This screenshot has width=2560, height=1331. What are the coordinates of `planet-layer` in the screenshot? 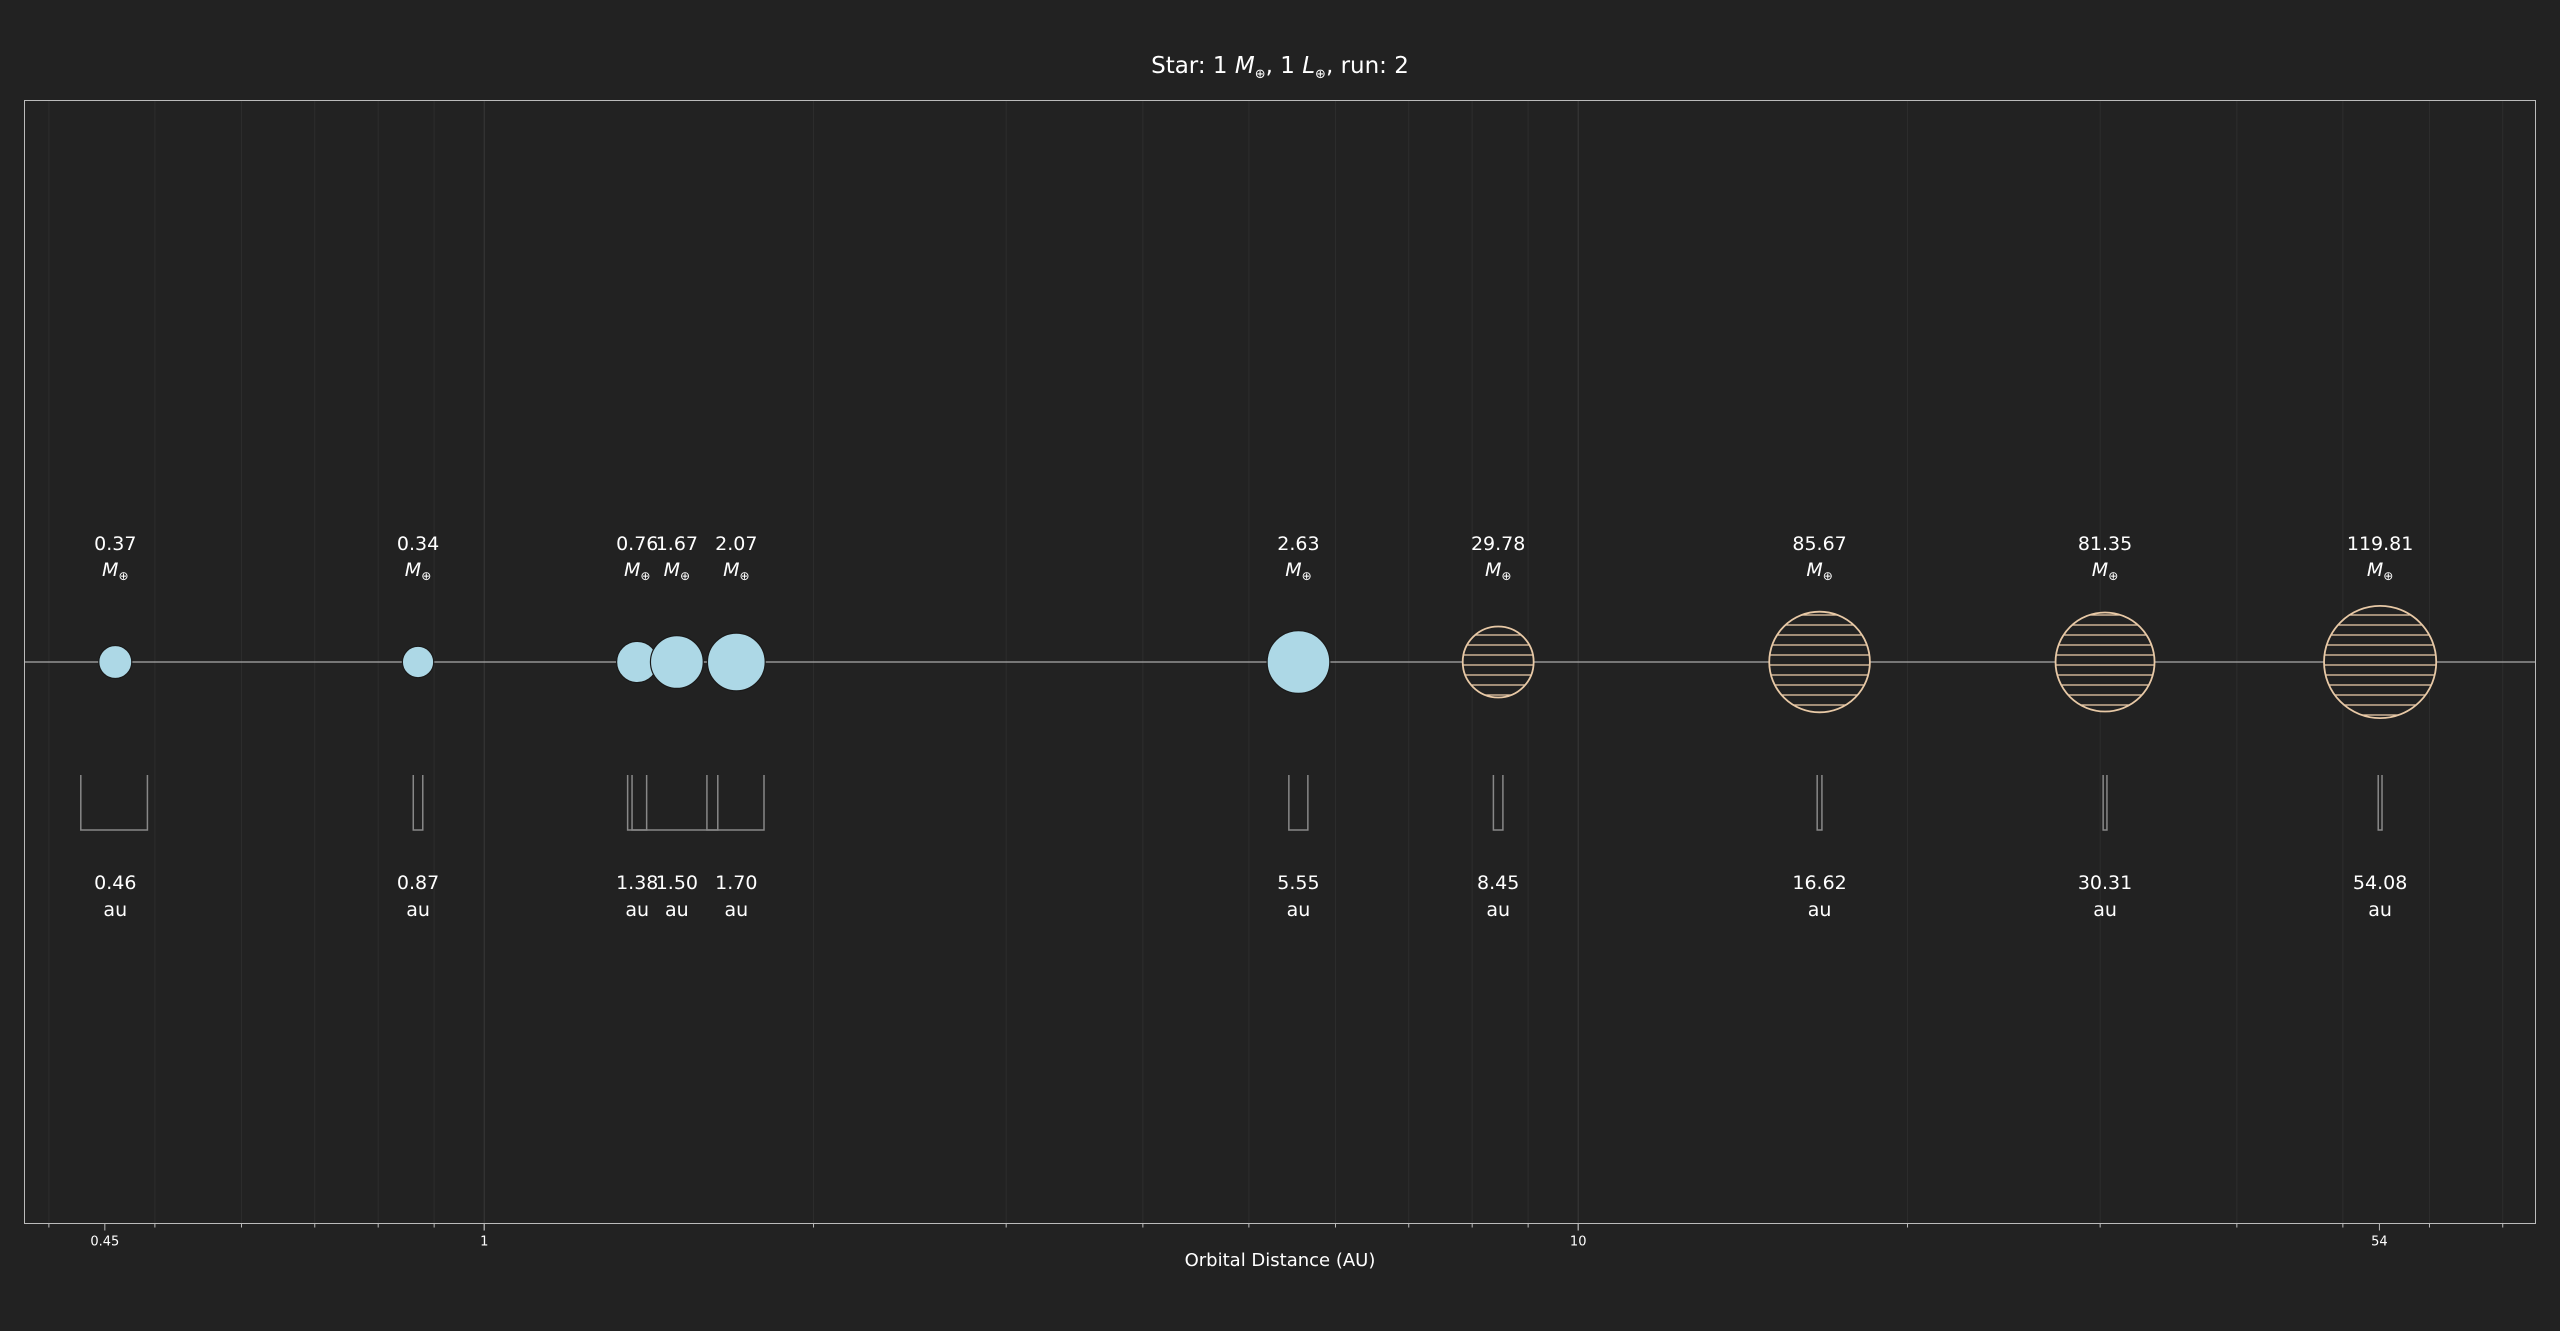 It's located at (1268, 662).